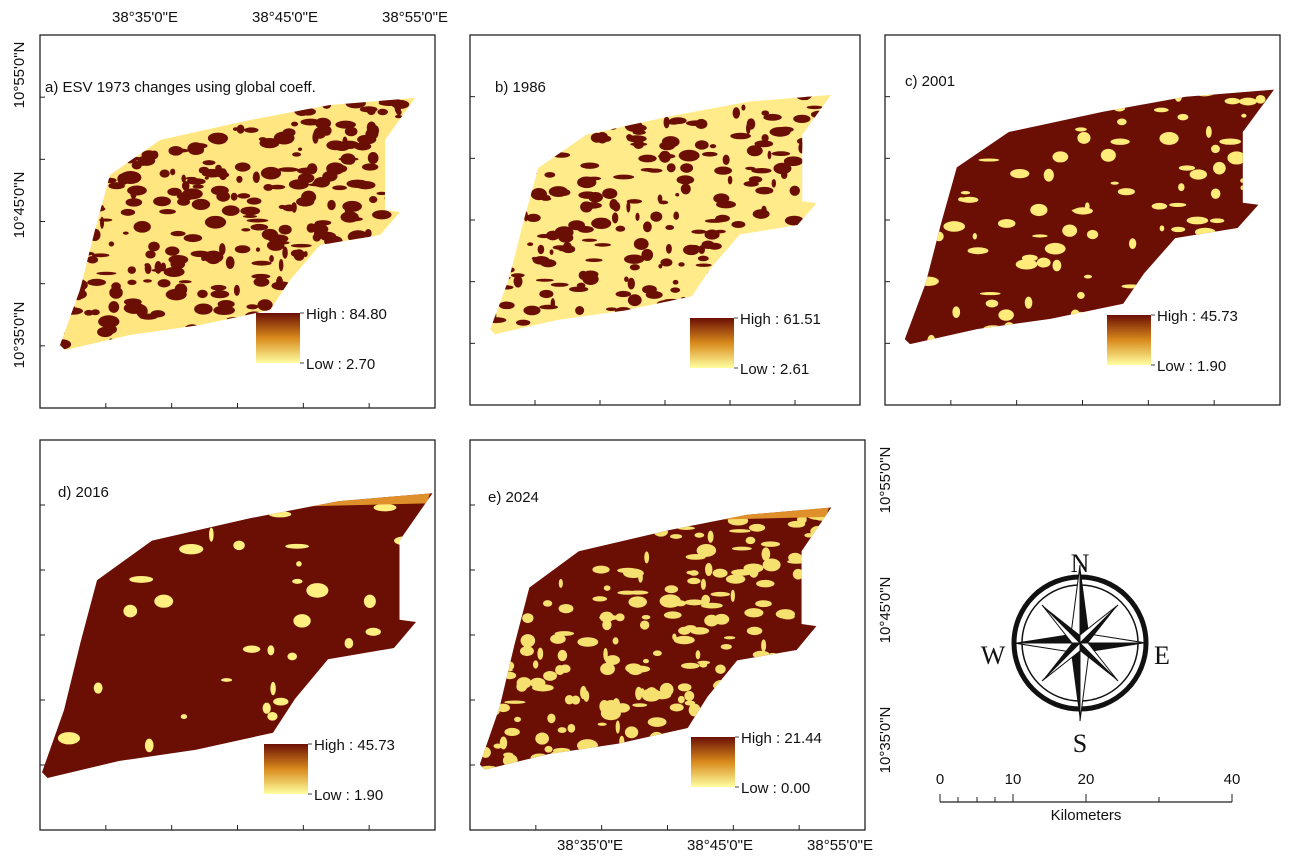  What do you see at coordinates (1086, 815) in the screenshot?
I see `scale-unit: Kilometers` at bounding box center [1086, 815].